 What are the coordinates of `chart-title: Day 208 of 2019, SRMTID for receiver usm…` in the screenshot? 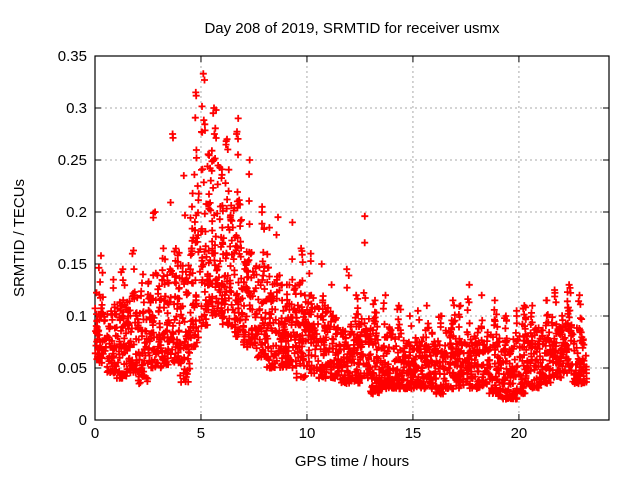 It's located at (352, 28).